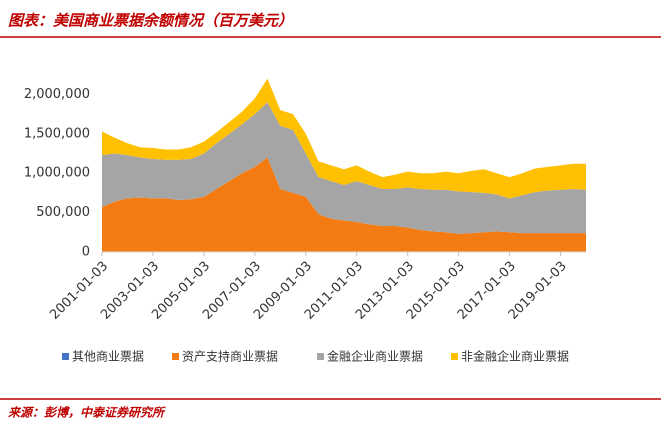 This screenshot has height=426, width=661. Describe the element at coordinates (57, 133) in the screenshot. I see `y-tick-label: 1,500,000` at that location.